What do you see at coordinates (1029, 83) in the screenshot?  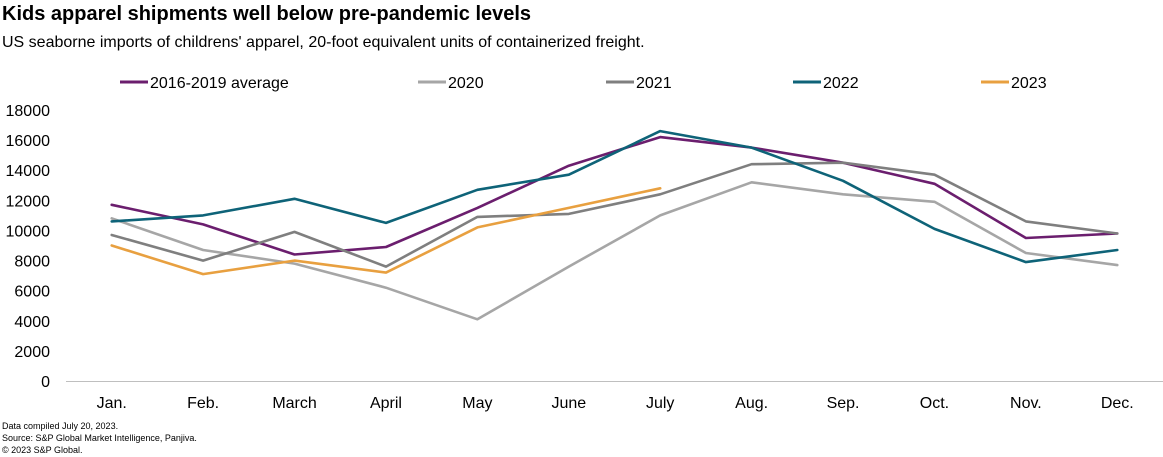 I see `legend-label-2023: 2023` at bounding box center [1029, 83].